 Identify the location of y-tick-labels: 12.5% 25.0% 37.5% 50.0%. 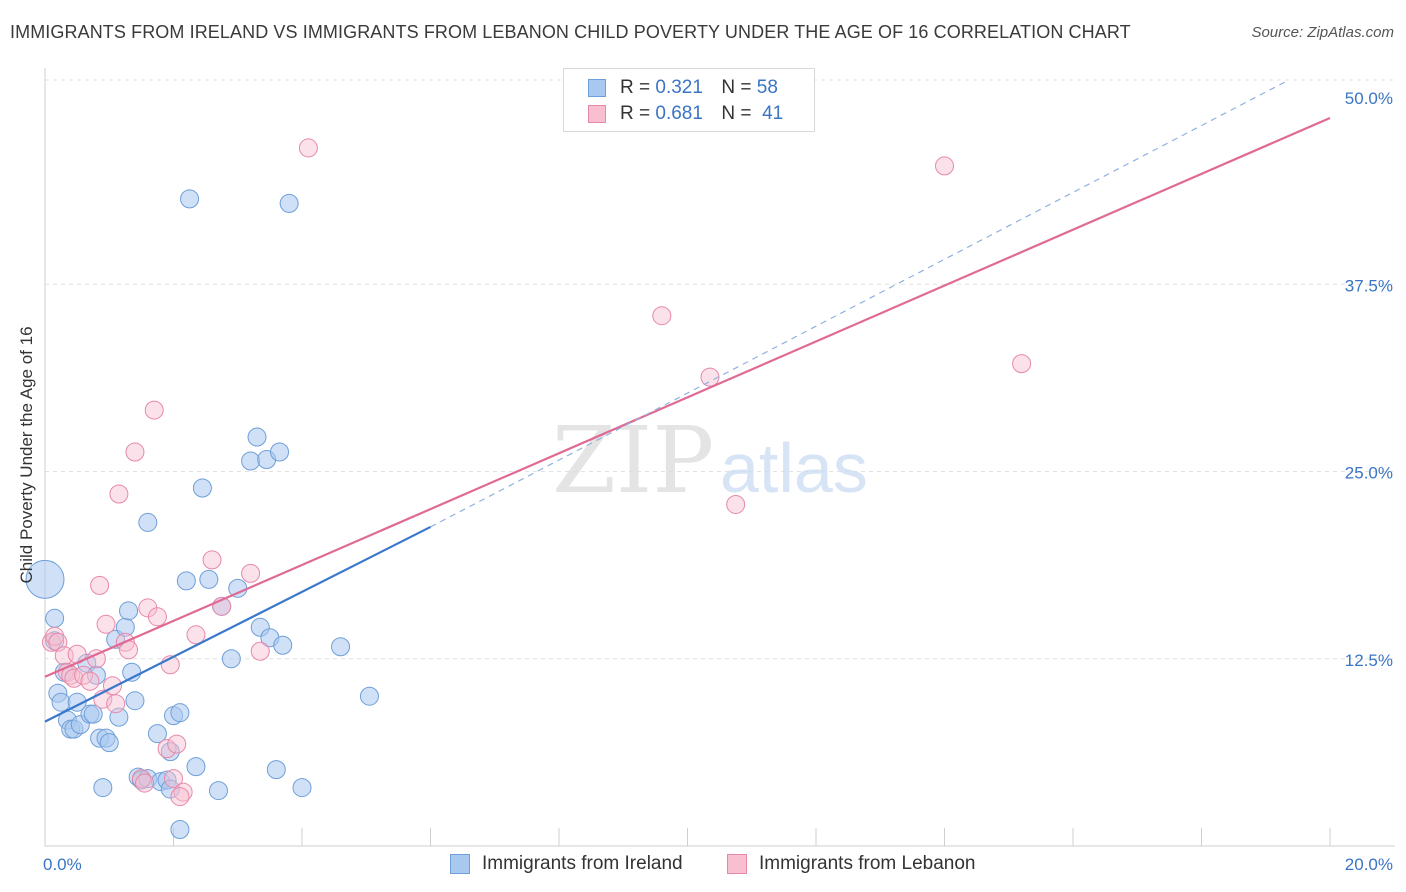
(1369, 379).